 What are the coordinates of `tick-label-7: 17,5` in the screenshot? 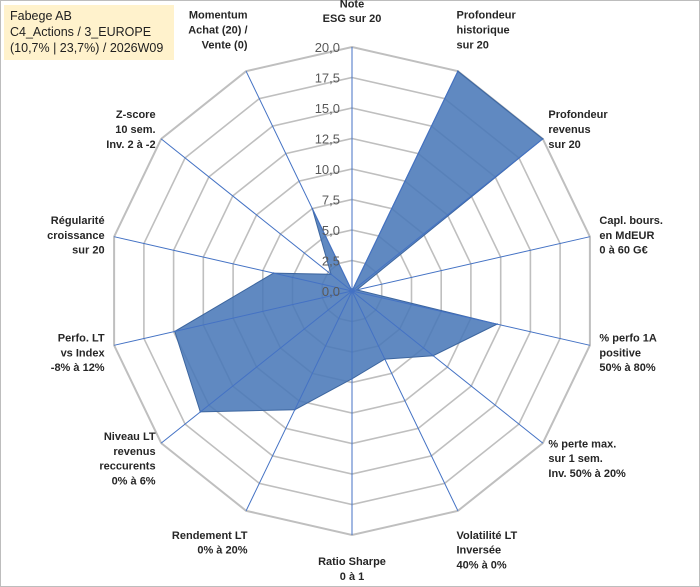 It's located at (327, 78).